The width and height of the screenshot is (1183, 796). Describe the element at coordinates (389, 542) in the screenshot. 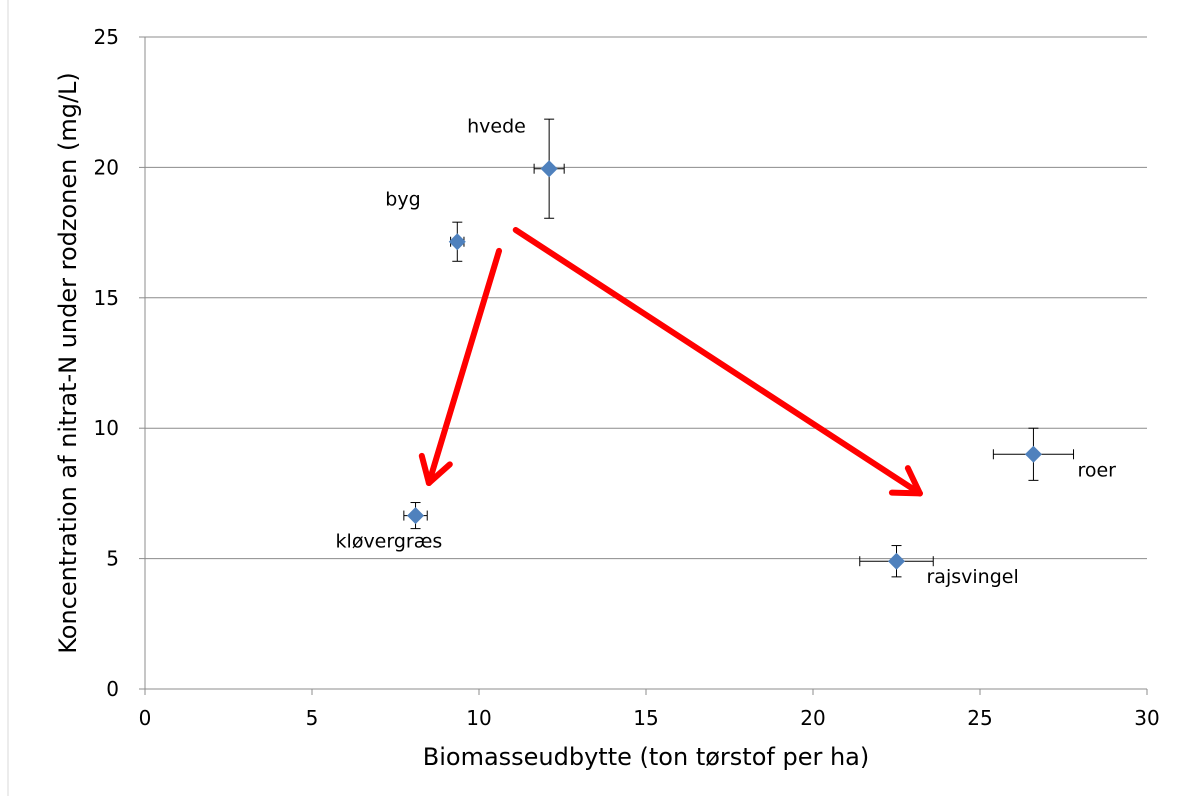

I see `point-label: kløvergræs` at that location.